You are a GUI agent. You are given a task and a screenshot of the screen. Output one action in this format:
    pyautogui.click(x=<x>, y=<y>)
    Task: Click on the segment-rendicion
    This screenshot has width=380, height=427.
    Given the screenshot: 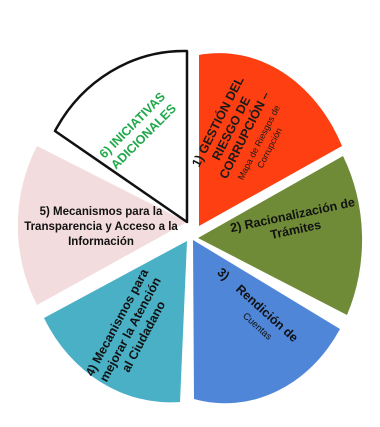 What is the action you would take?
    pyautogui.click(x=266, y=322)
    